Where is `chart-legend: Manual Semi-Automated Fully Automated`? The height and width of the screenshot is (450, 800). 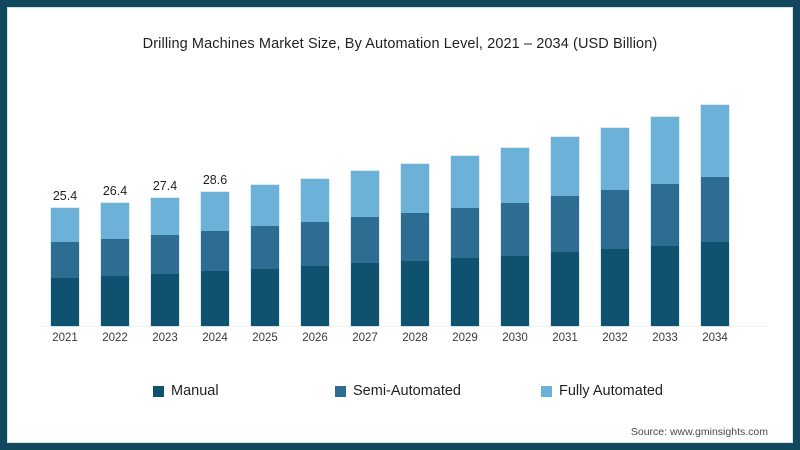
chart-legend: Manual Semi-Automated Fully Automated is located at coordinates (400, 391).